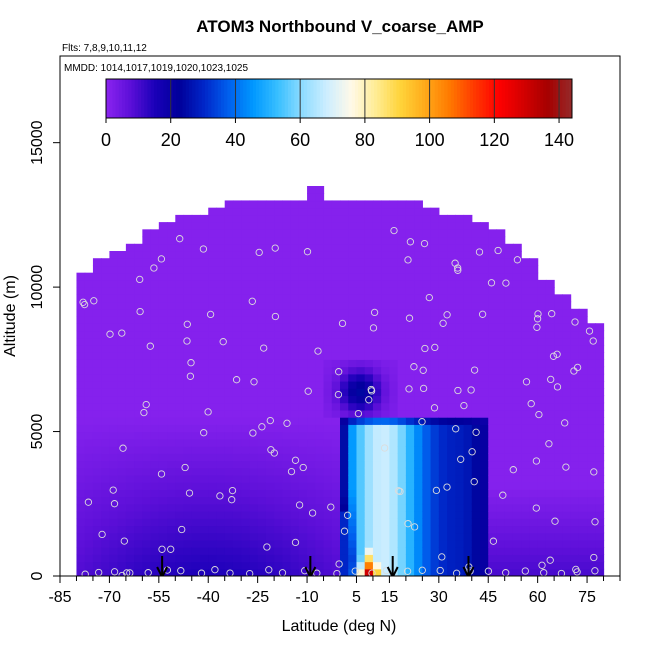 Image resolution: width=650 pixels, height=650 pixels. Describe the element at coordinates (339, 26) in the screenshot. I see `chart-title: ATOM3 Northbound V_coarse_AMP` at that location.